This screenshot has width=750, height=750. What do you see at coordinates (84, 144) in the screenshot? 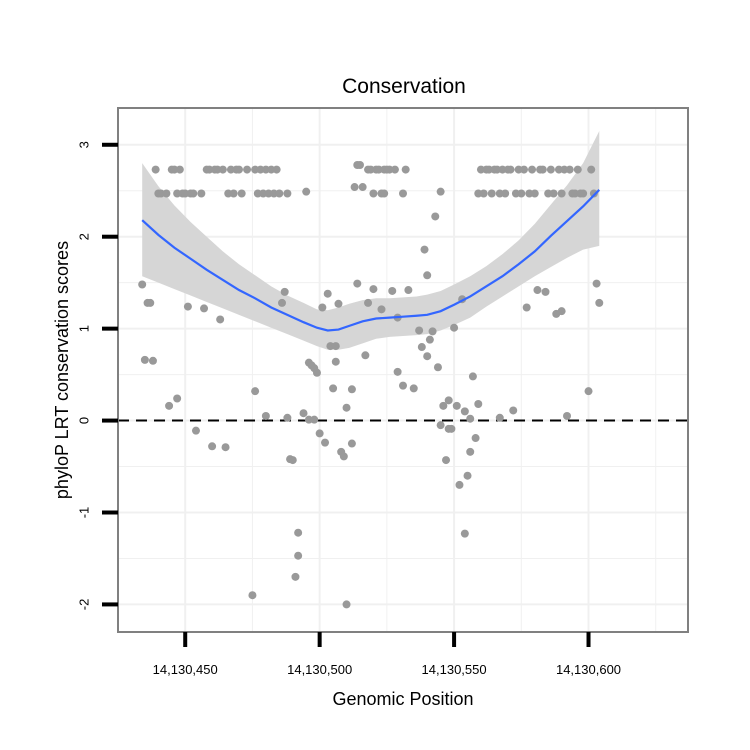
I see `y-tick-label: 3` at bounding box center [84, 144].